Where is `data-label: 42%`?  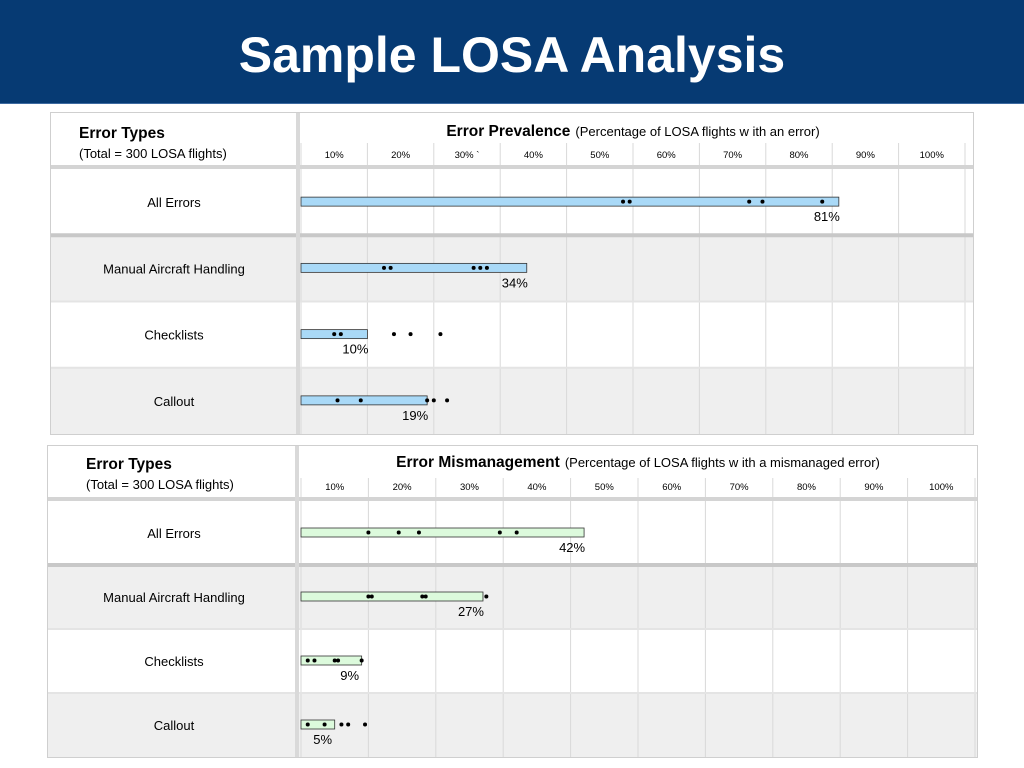
data-label: 42% is located at coordinates (572, 547).